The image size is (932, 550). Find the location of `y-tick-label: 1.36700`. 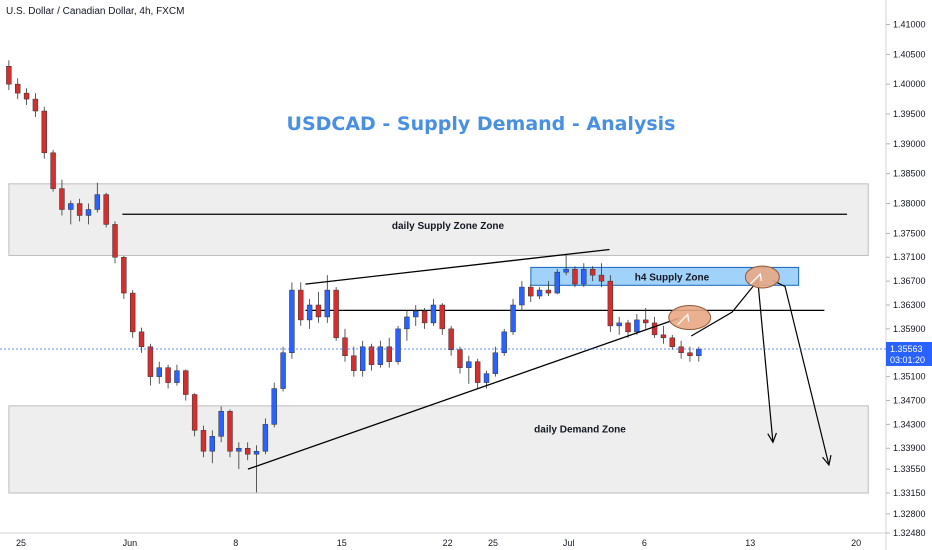

y-tick-label: 1.36700 is located at coordinates (909, 281).